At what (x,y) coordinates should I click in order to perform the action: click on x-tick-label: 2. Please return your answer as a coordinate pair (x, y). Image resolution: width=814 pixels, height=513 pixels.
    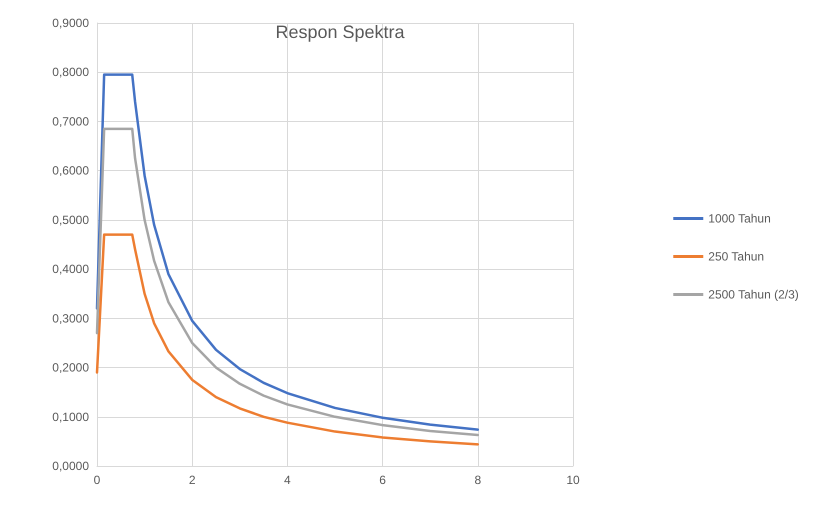
    Looking at the image, I should click on (192, 480).